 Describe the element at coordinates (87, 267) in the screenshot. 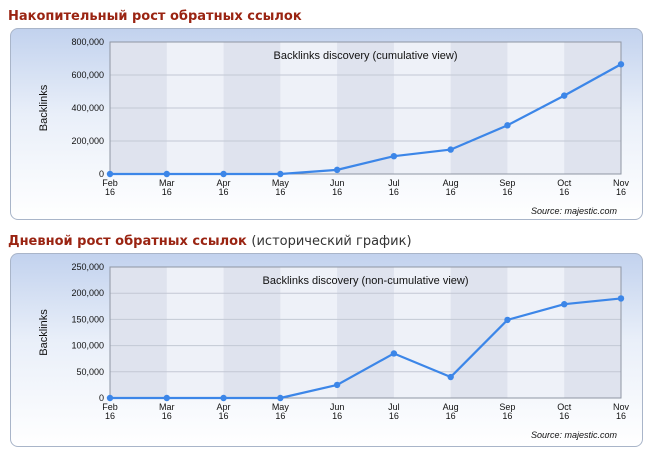

I see `y-tick-label: 250,000` at that location.